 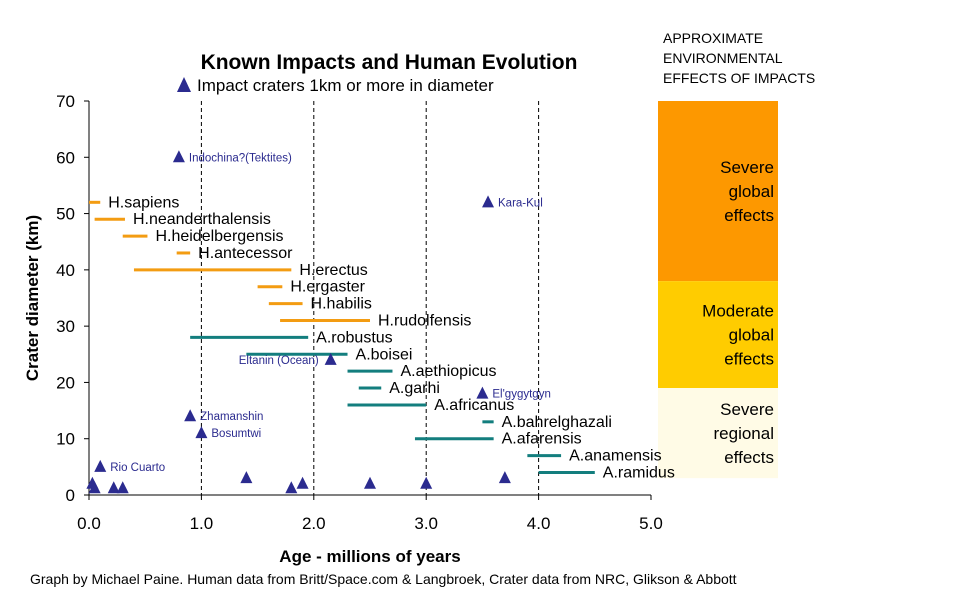 I want to click on y-tick-label: 30, so click(x=65, y=326).